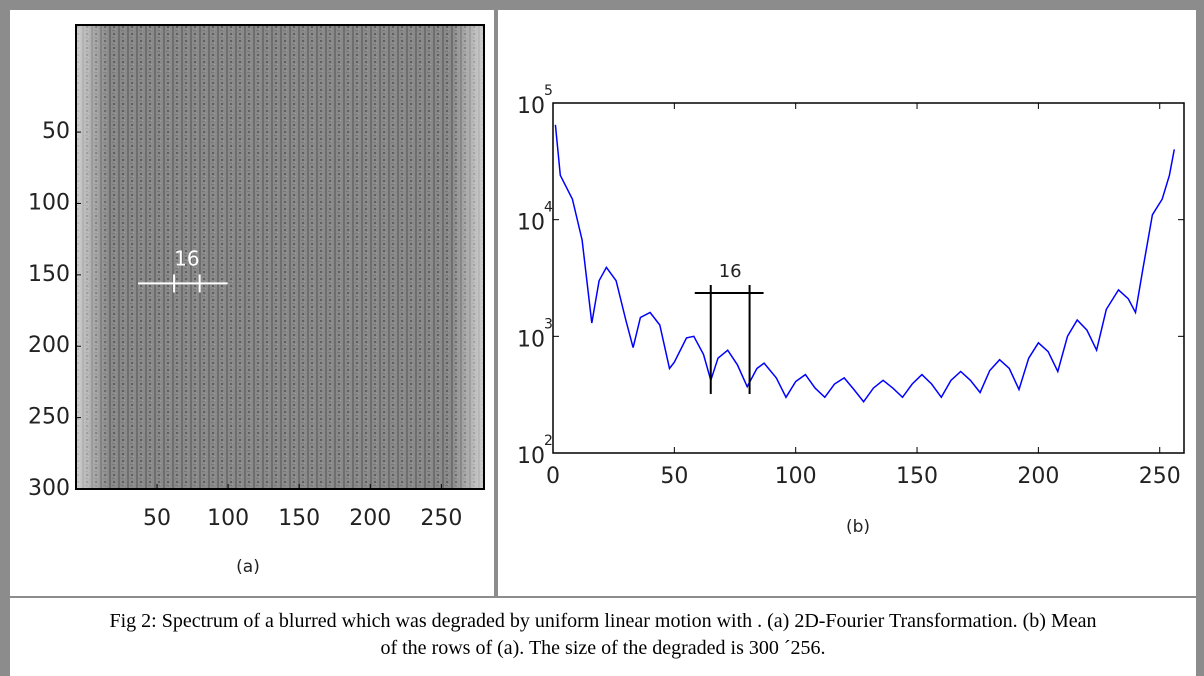  I want to click on y-tick-label: 250, so click(49, 417).